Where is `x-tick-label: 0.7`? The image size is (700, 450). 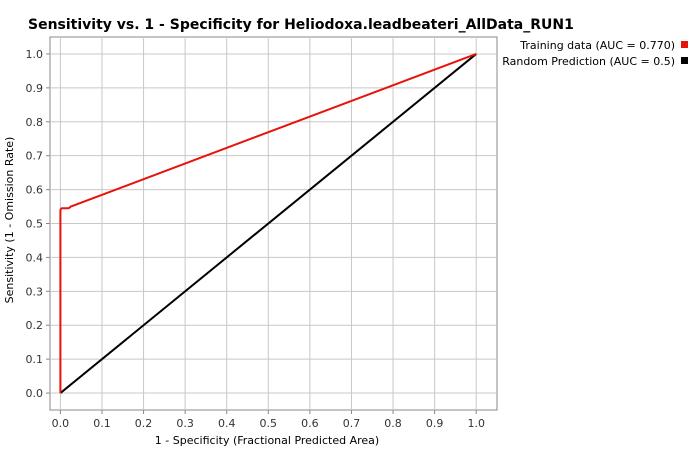
x-tick-label: 0.7 is located at coordinates (352, 423).